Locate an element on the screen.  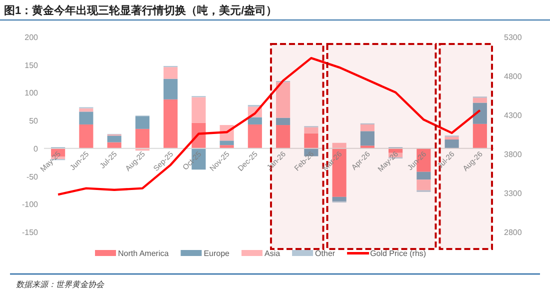
y-tick-label: -50 is located at coordinates (32, 177).